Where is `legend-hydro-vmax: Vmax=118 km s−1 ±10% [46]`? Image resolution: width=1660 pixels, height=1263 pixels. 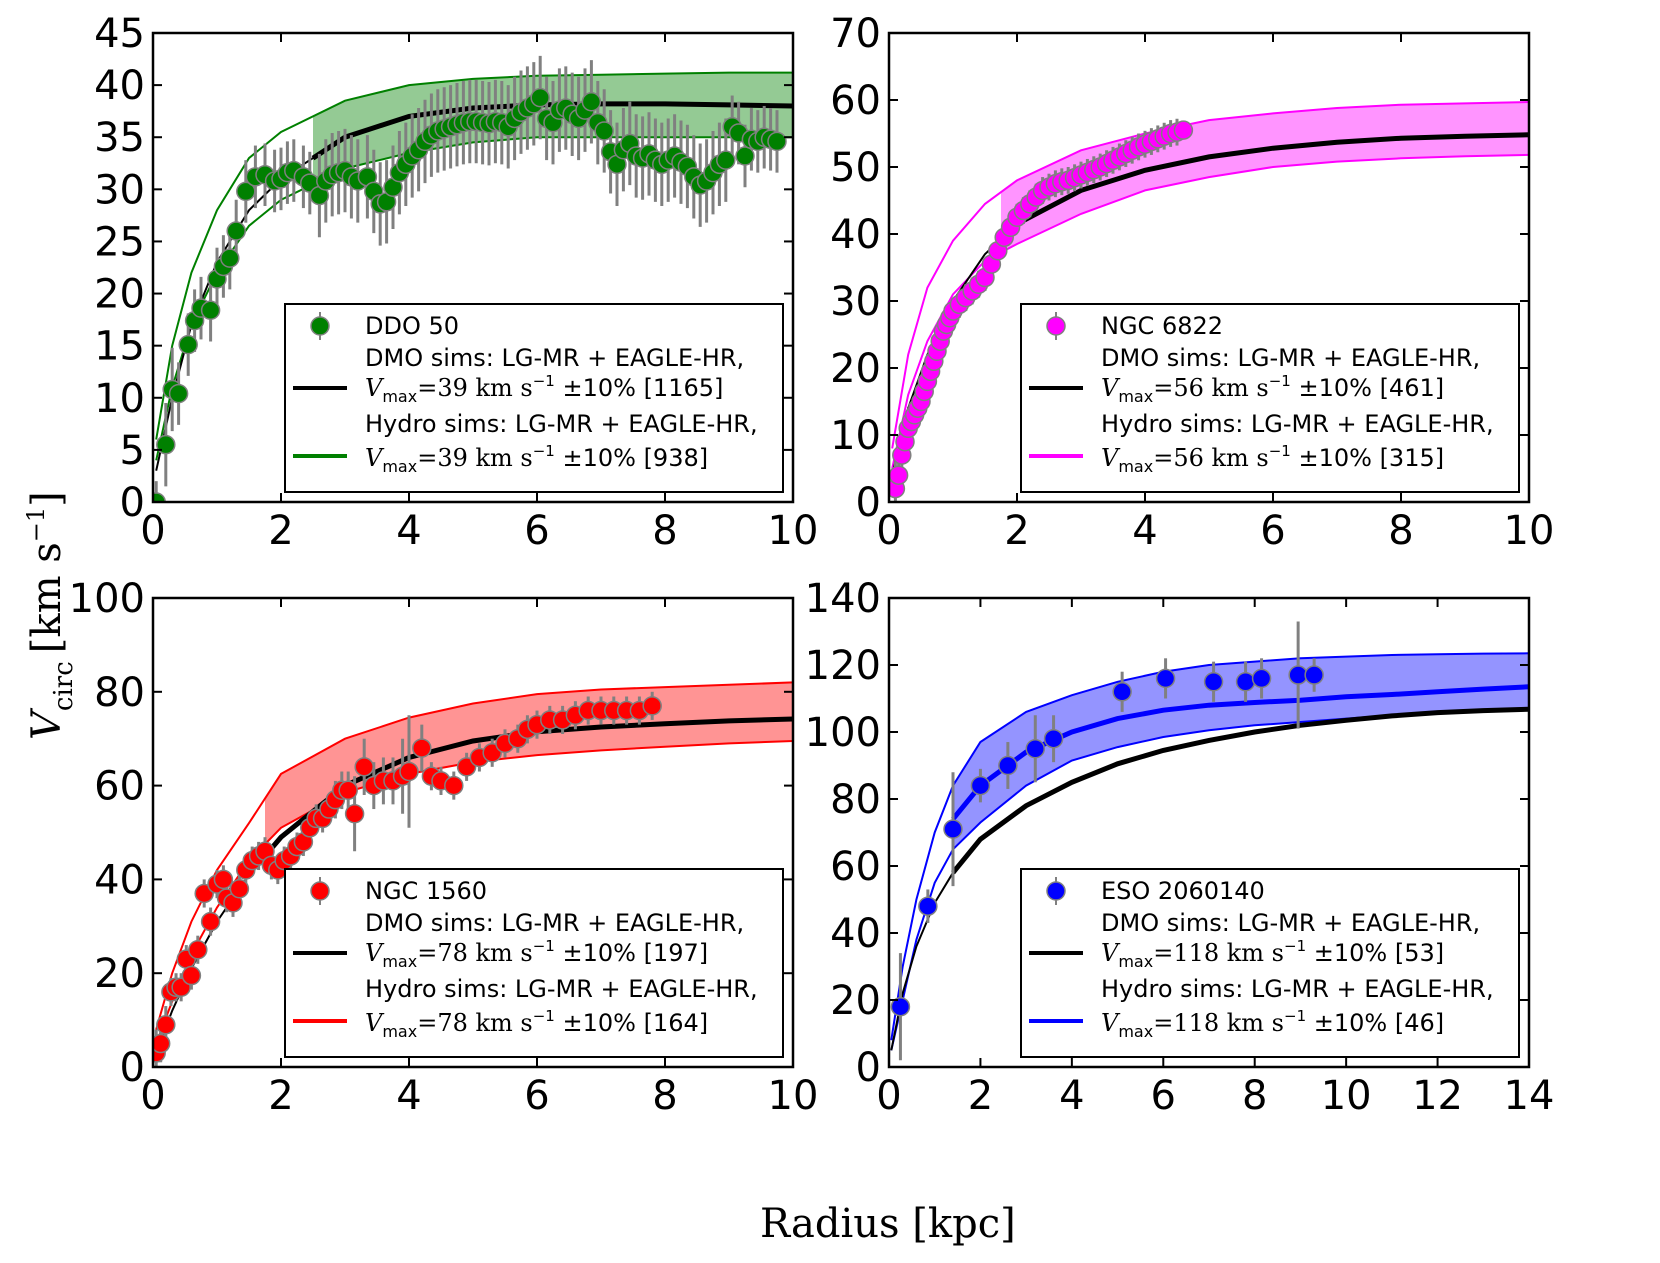
legend-hydro-vmax: Vmax=118 km s−1 ±10% [46] is located at coordinates (1272, 1024).